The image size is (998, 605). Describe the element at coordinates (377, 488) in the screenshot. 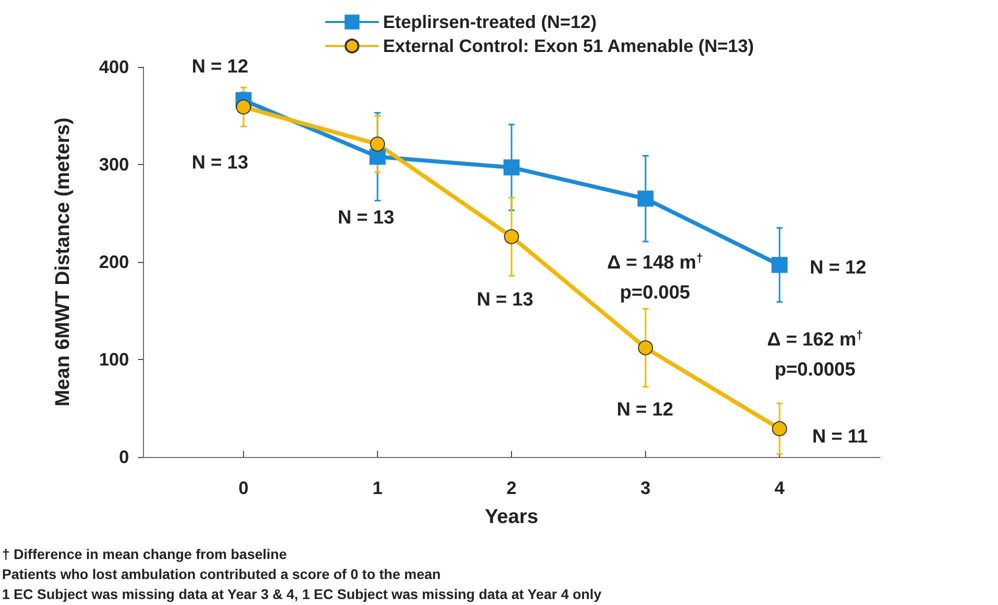

I see `x-tick-label: 1` at that location.